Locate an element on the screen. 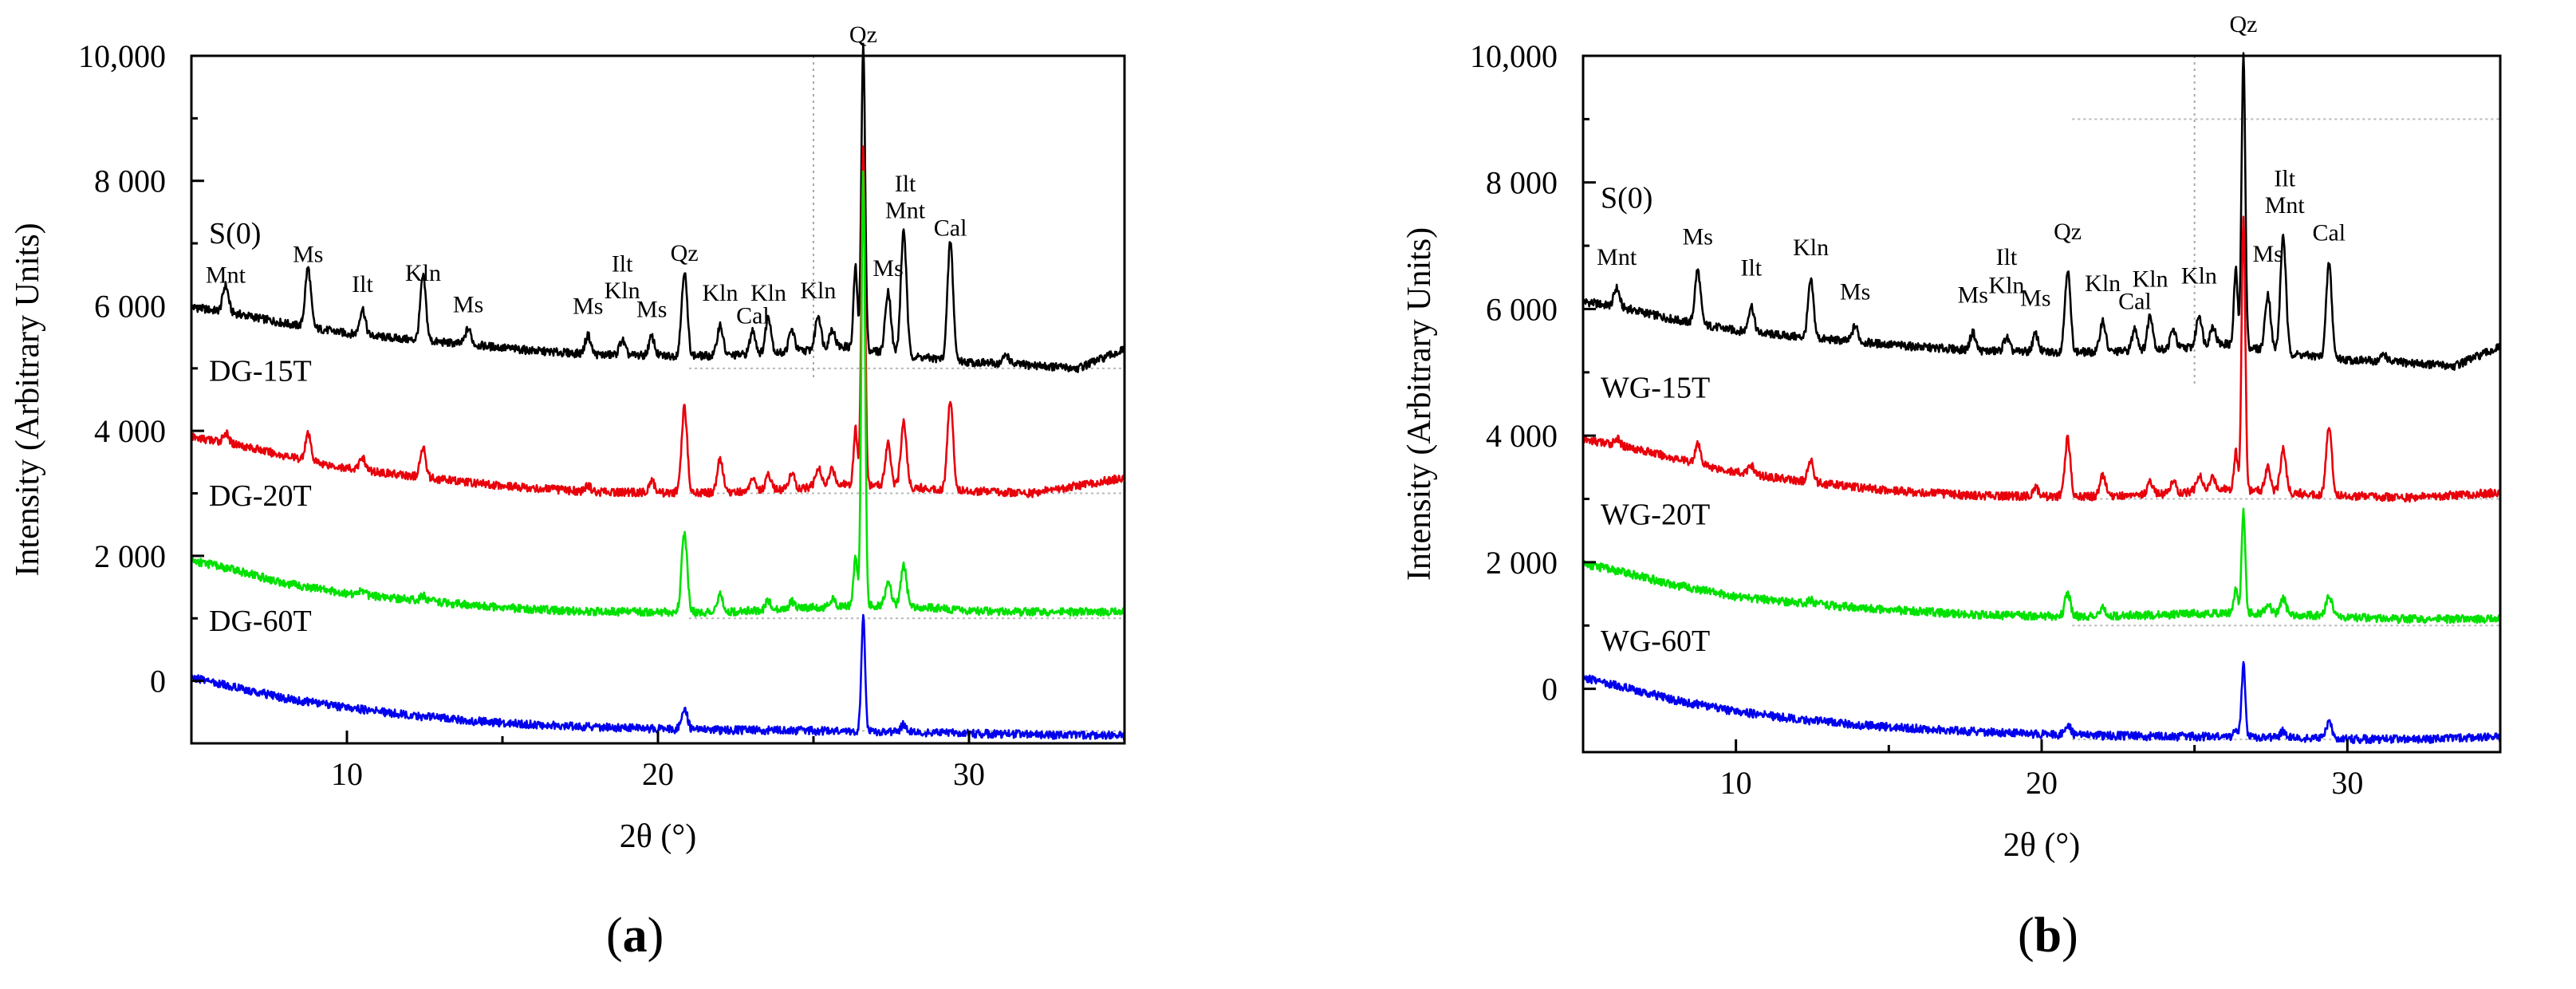 The height and width of the screenshot is (989, 2576). series-line-DG-15T is located at coordinates (658, 322).